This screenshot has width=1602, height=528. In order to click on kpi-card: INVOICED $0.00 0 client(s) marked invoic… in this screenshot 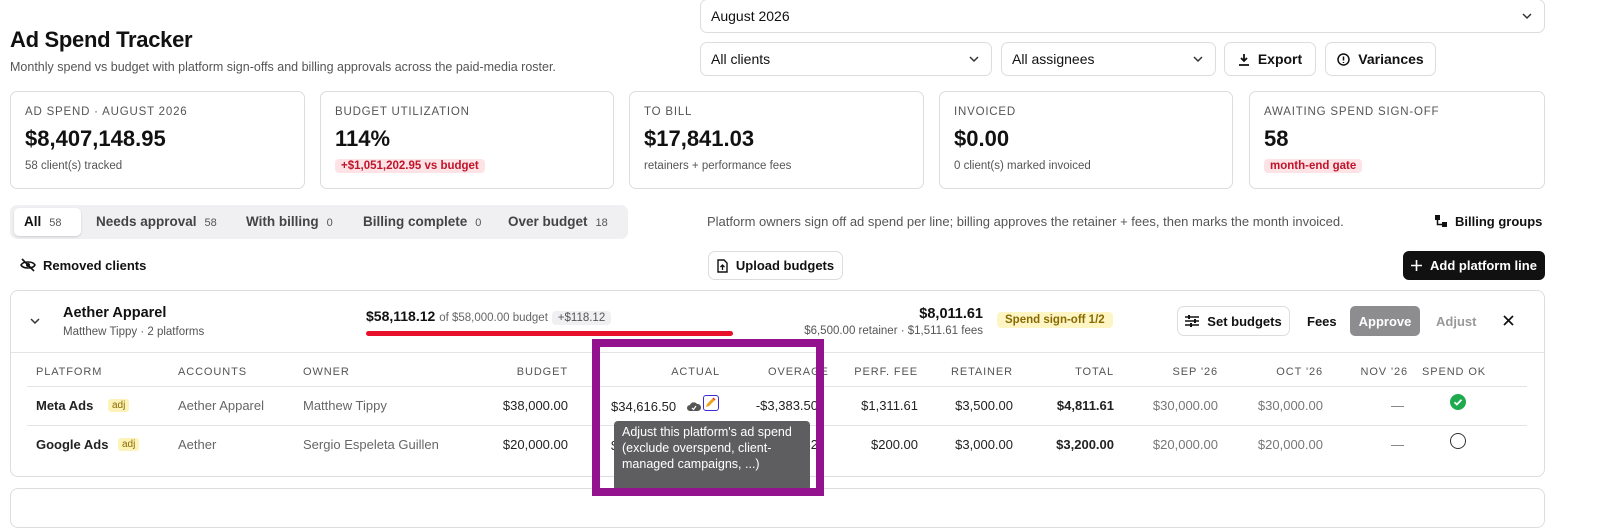, I will do `click(1086, 140)`.